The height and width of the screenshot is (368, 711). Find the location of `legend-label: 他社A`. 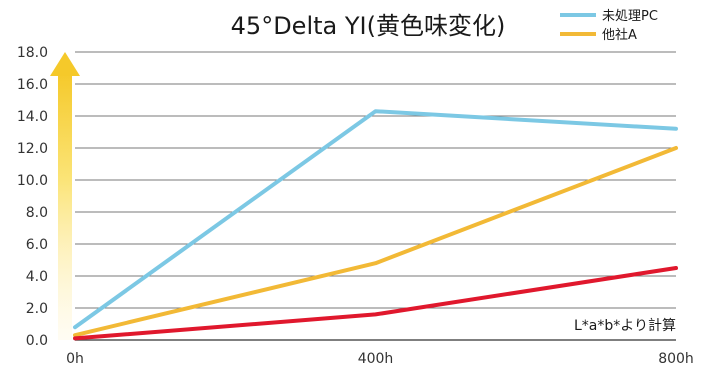

legend-label: 他社A is located at coordinates (619, 35).